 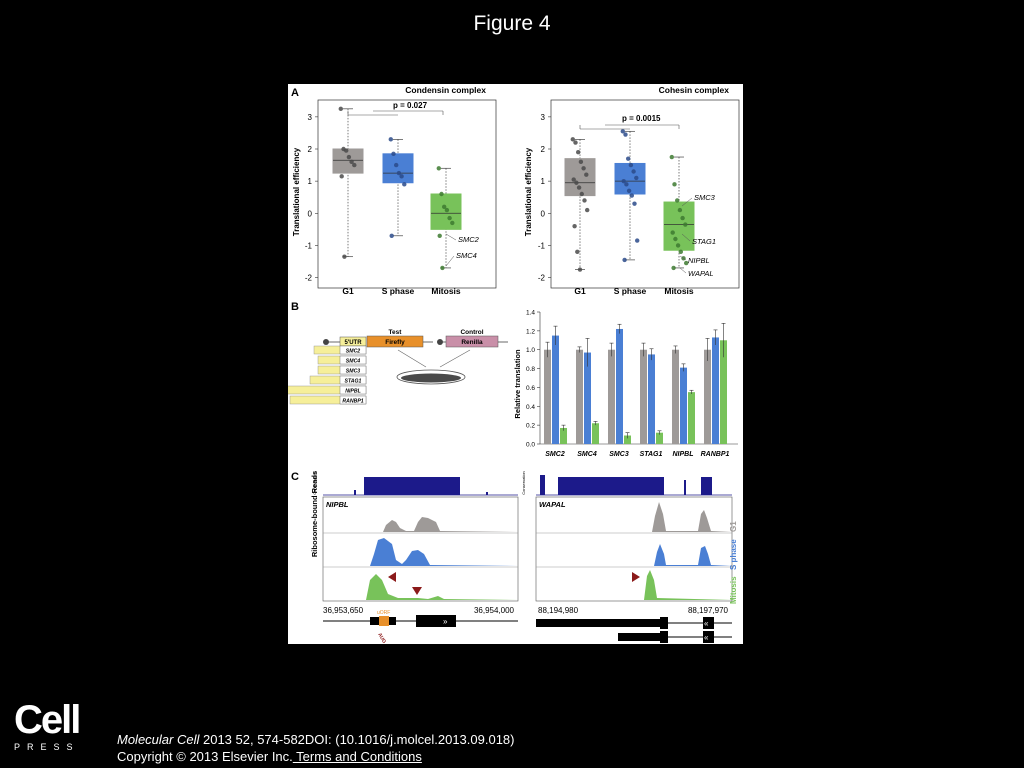 What do you see at coordinates (412, 358) in the screenshot?
I see `arrow-test` at bounding box center [412, 358].